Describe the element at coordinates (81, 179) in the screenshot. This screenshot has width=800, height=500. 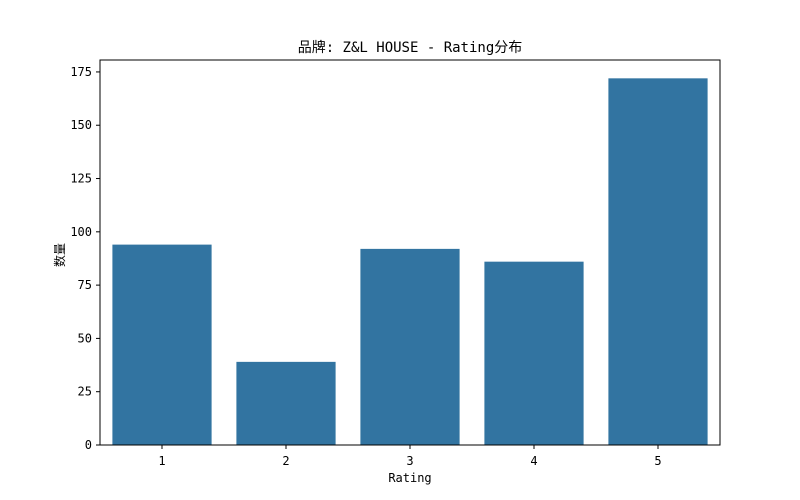
I see `y-tick-label: 125` at that location.